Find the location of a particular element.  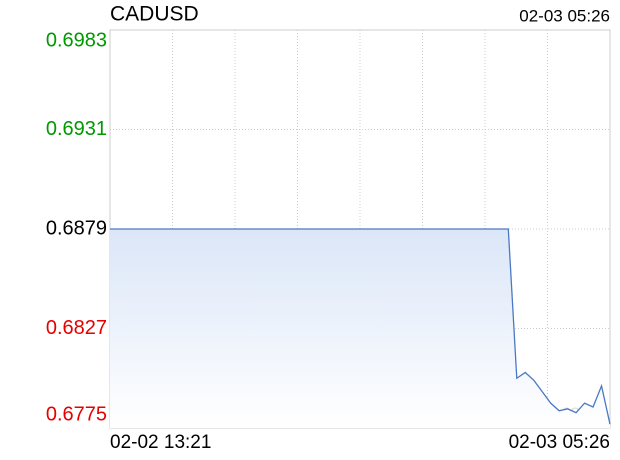

y-tick-label: 0.6775 is located at coordinates (76, 414).